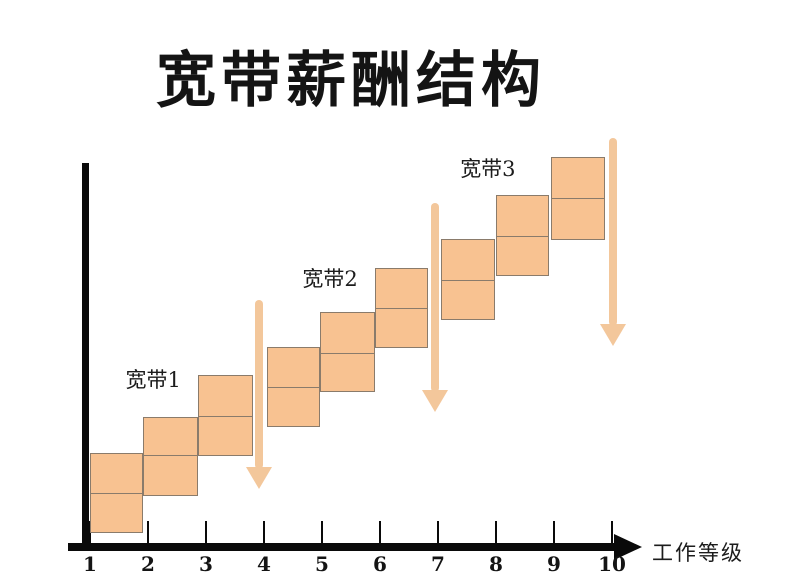 Image resolution: width=800 pixels, height=579 pixels. What do you see at coordinates (496, 564) in the screenshot?
I see `x-tick-label: 8` at bounding box center [496, 564].